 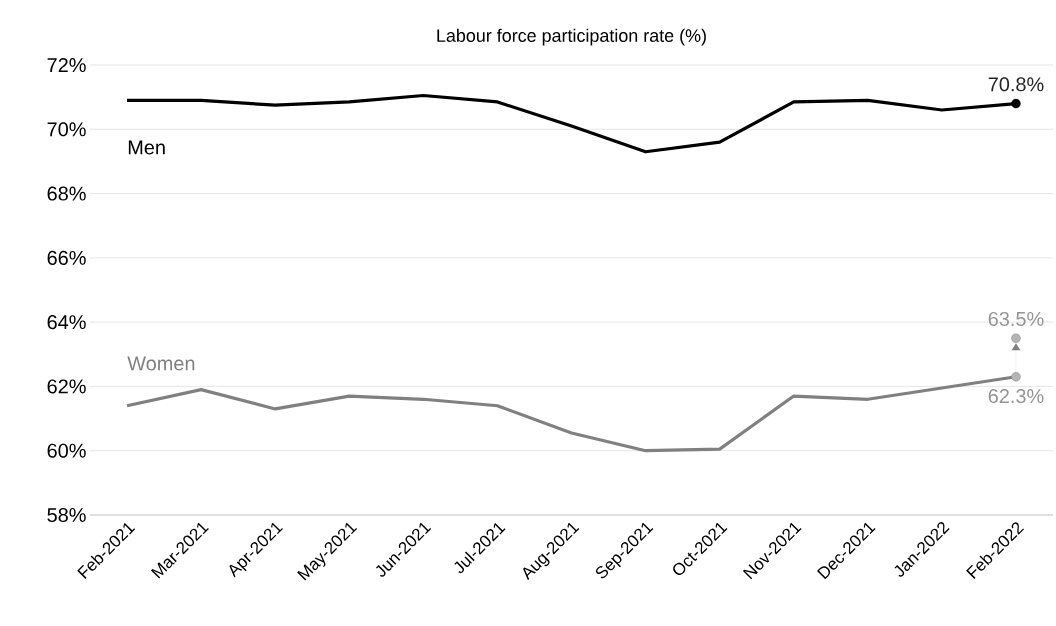 I want to click on chart-title: Labour force participation rate (%), so click(x=571, y=37).